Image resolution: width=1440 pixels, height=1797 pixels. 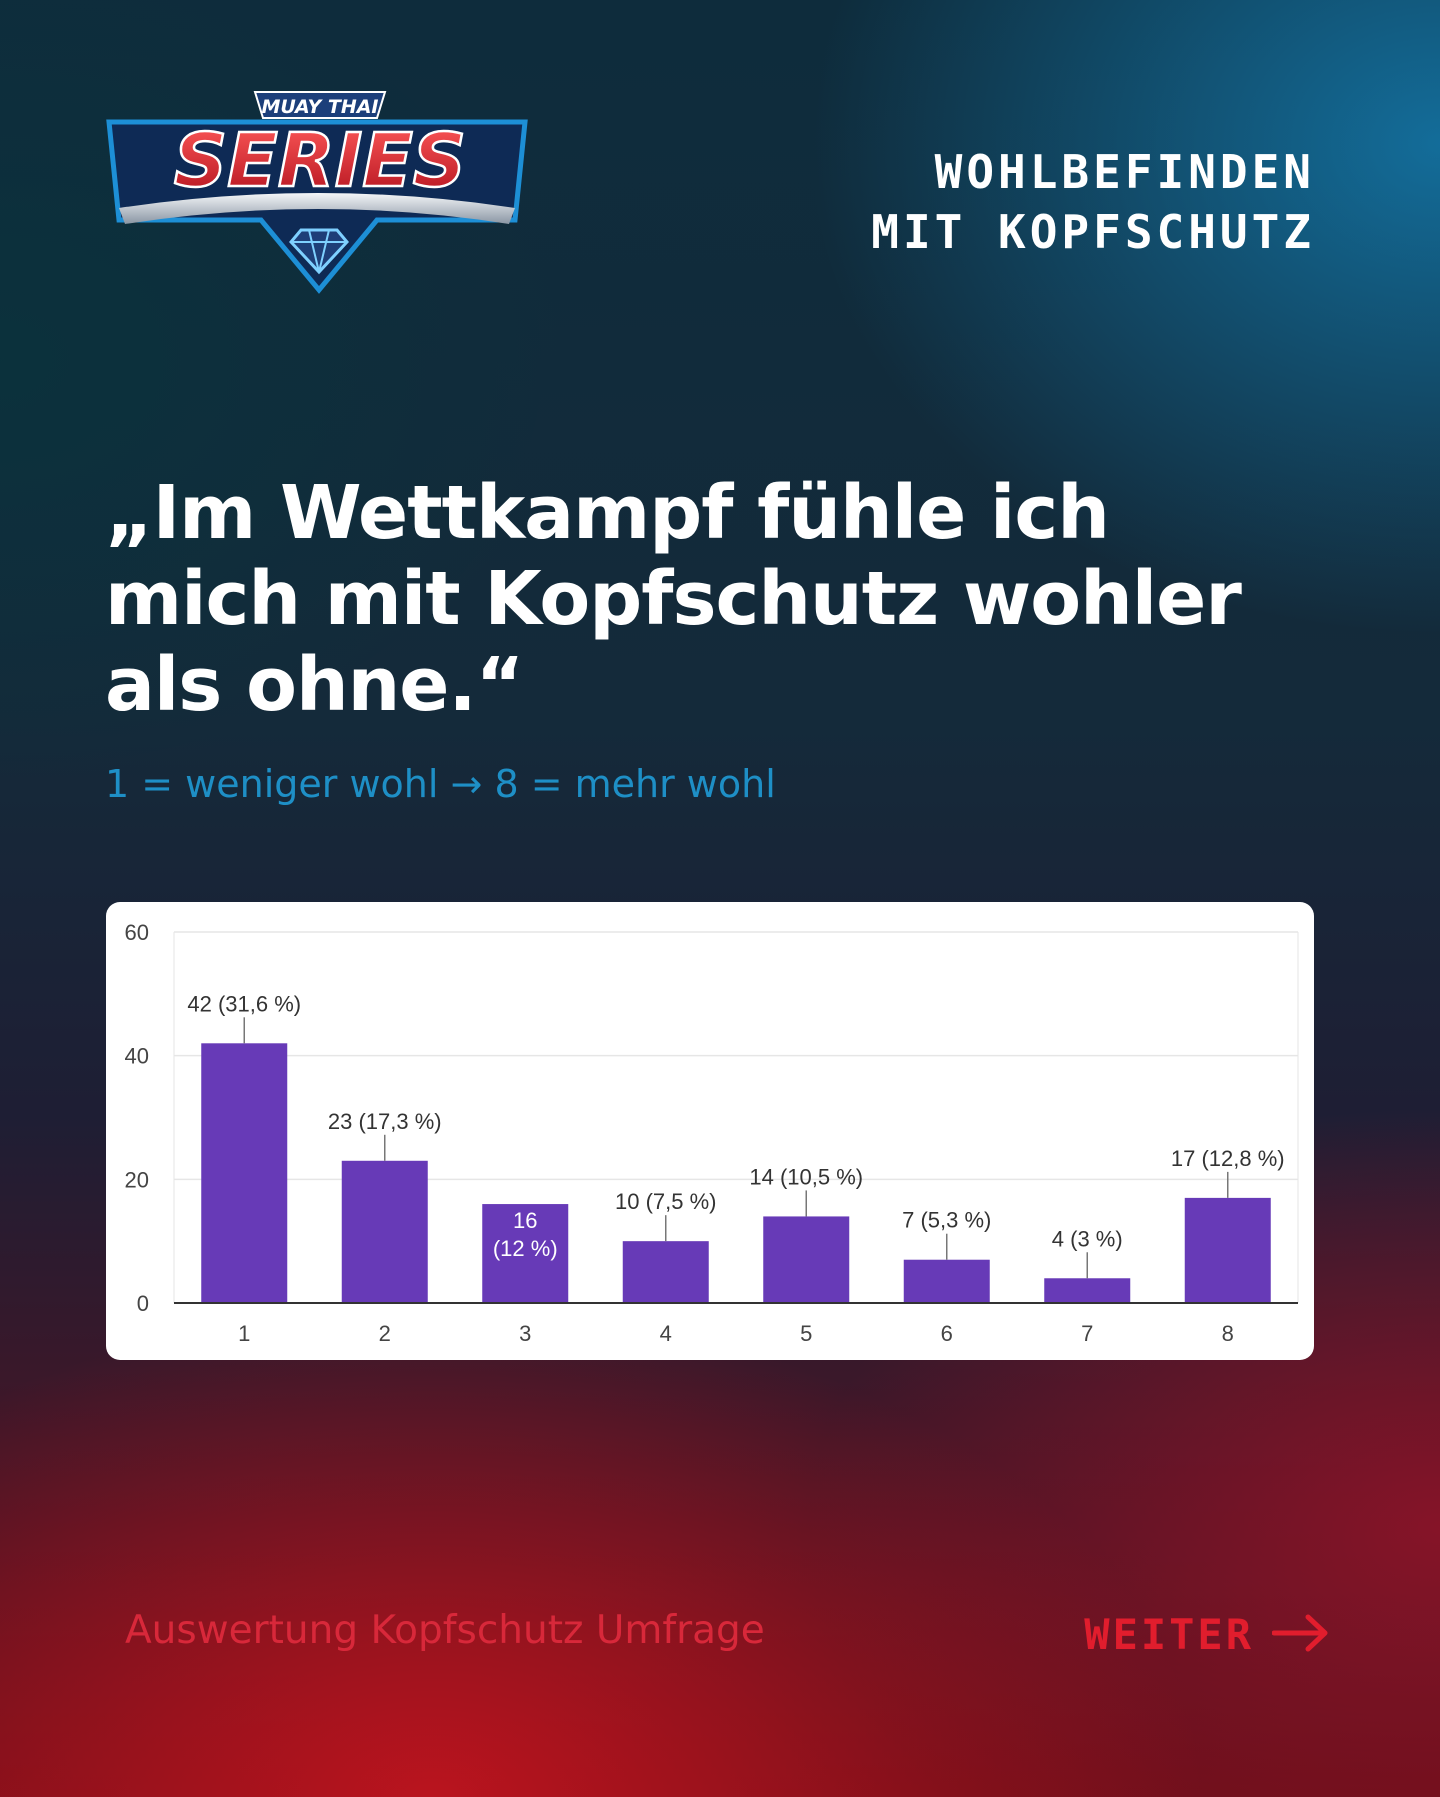 What do you see at coordinates (1093, 202) in the screenshot?
I see `corner-title: WOHLBEFINDEN MIT KOPFSCHUTZ` at bounding box center [1093, 202].